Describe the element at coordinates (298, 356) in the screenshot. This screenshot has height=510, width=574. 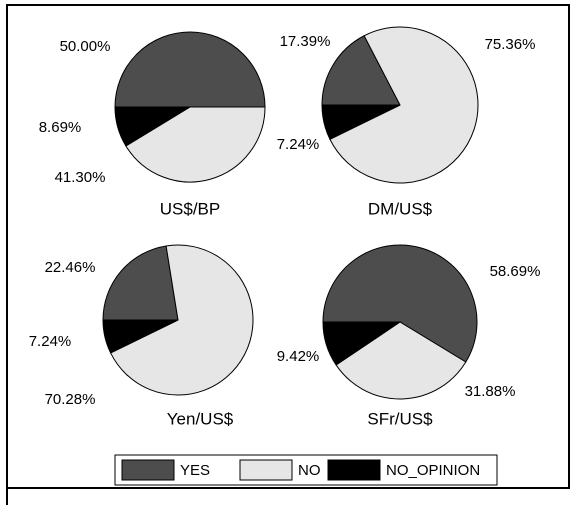
I see `slice-label: 9.42%` at that location.